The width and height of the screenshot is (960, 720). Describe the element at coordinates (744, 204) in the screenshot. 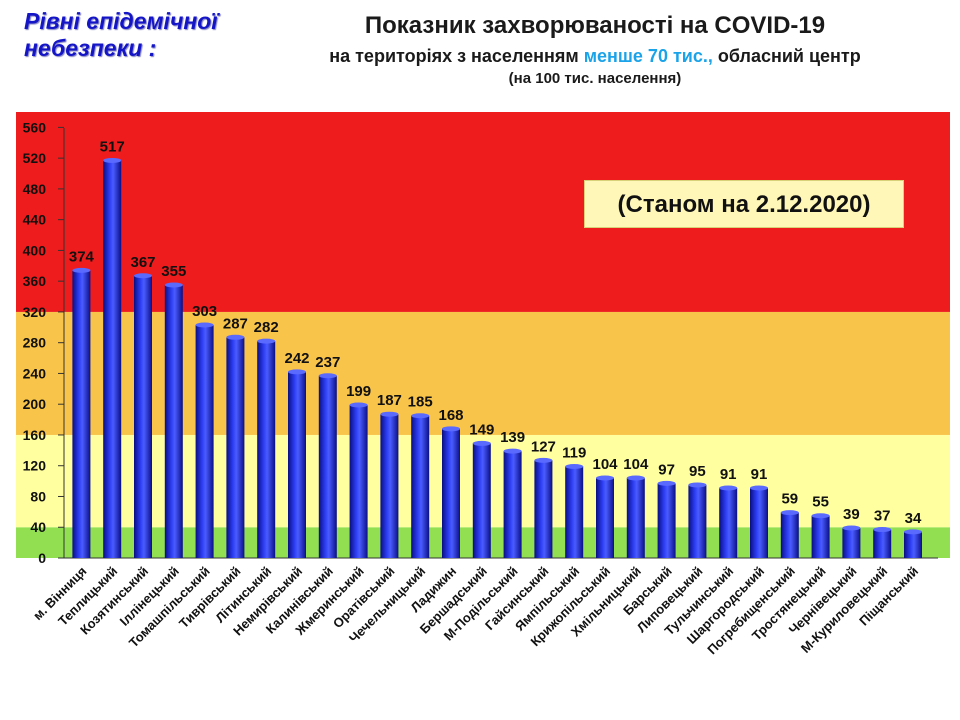

I see `date-note: (Станом на 2.12.2020)` at that location.